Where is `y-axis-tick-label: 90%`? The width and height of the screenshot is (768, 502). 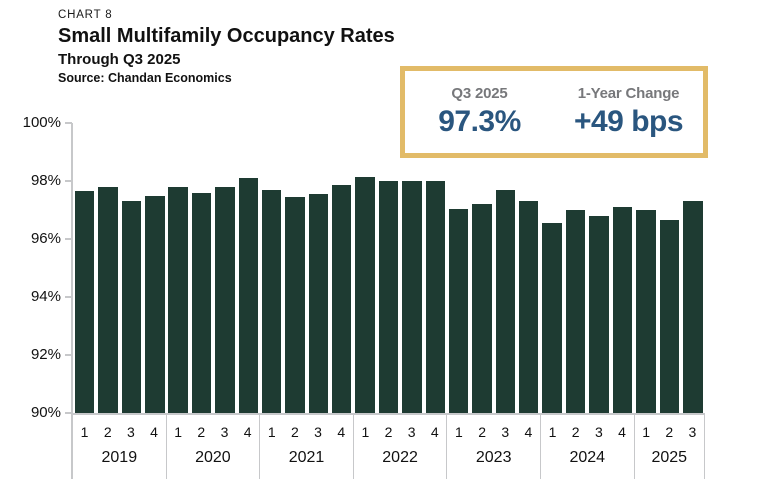
y-axis-tick-label: 90% is located at coordinates (45, 412).